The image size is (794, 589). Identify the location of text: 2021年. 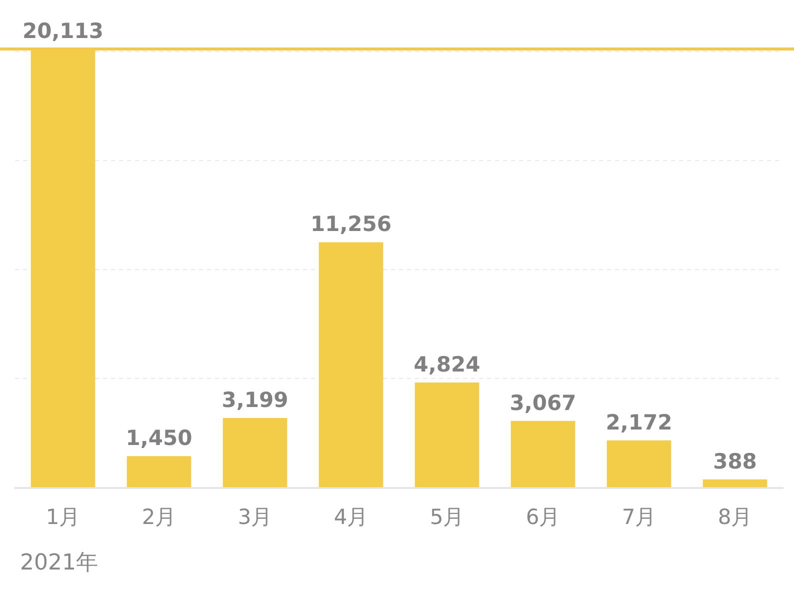
(59, 563).